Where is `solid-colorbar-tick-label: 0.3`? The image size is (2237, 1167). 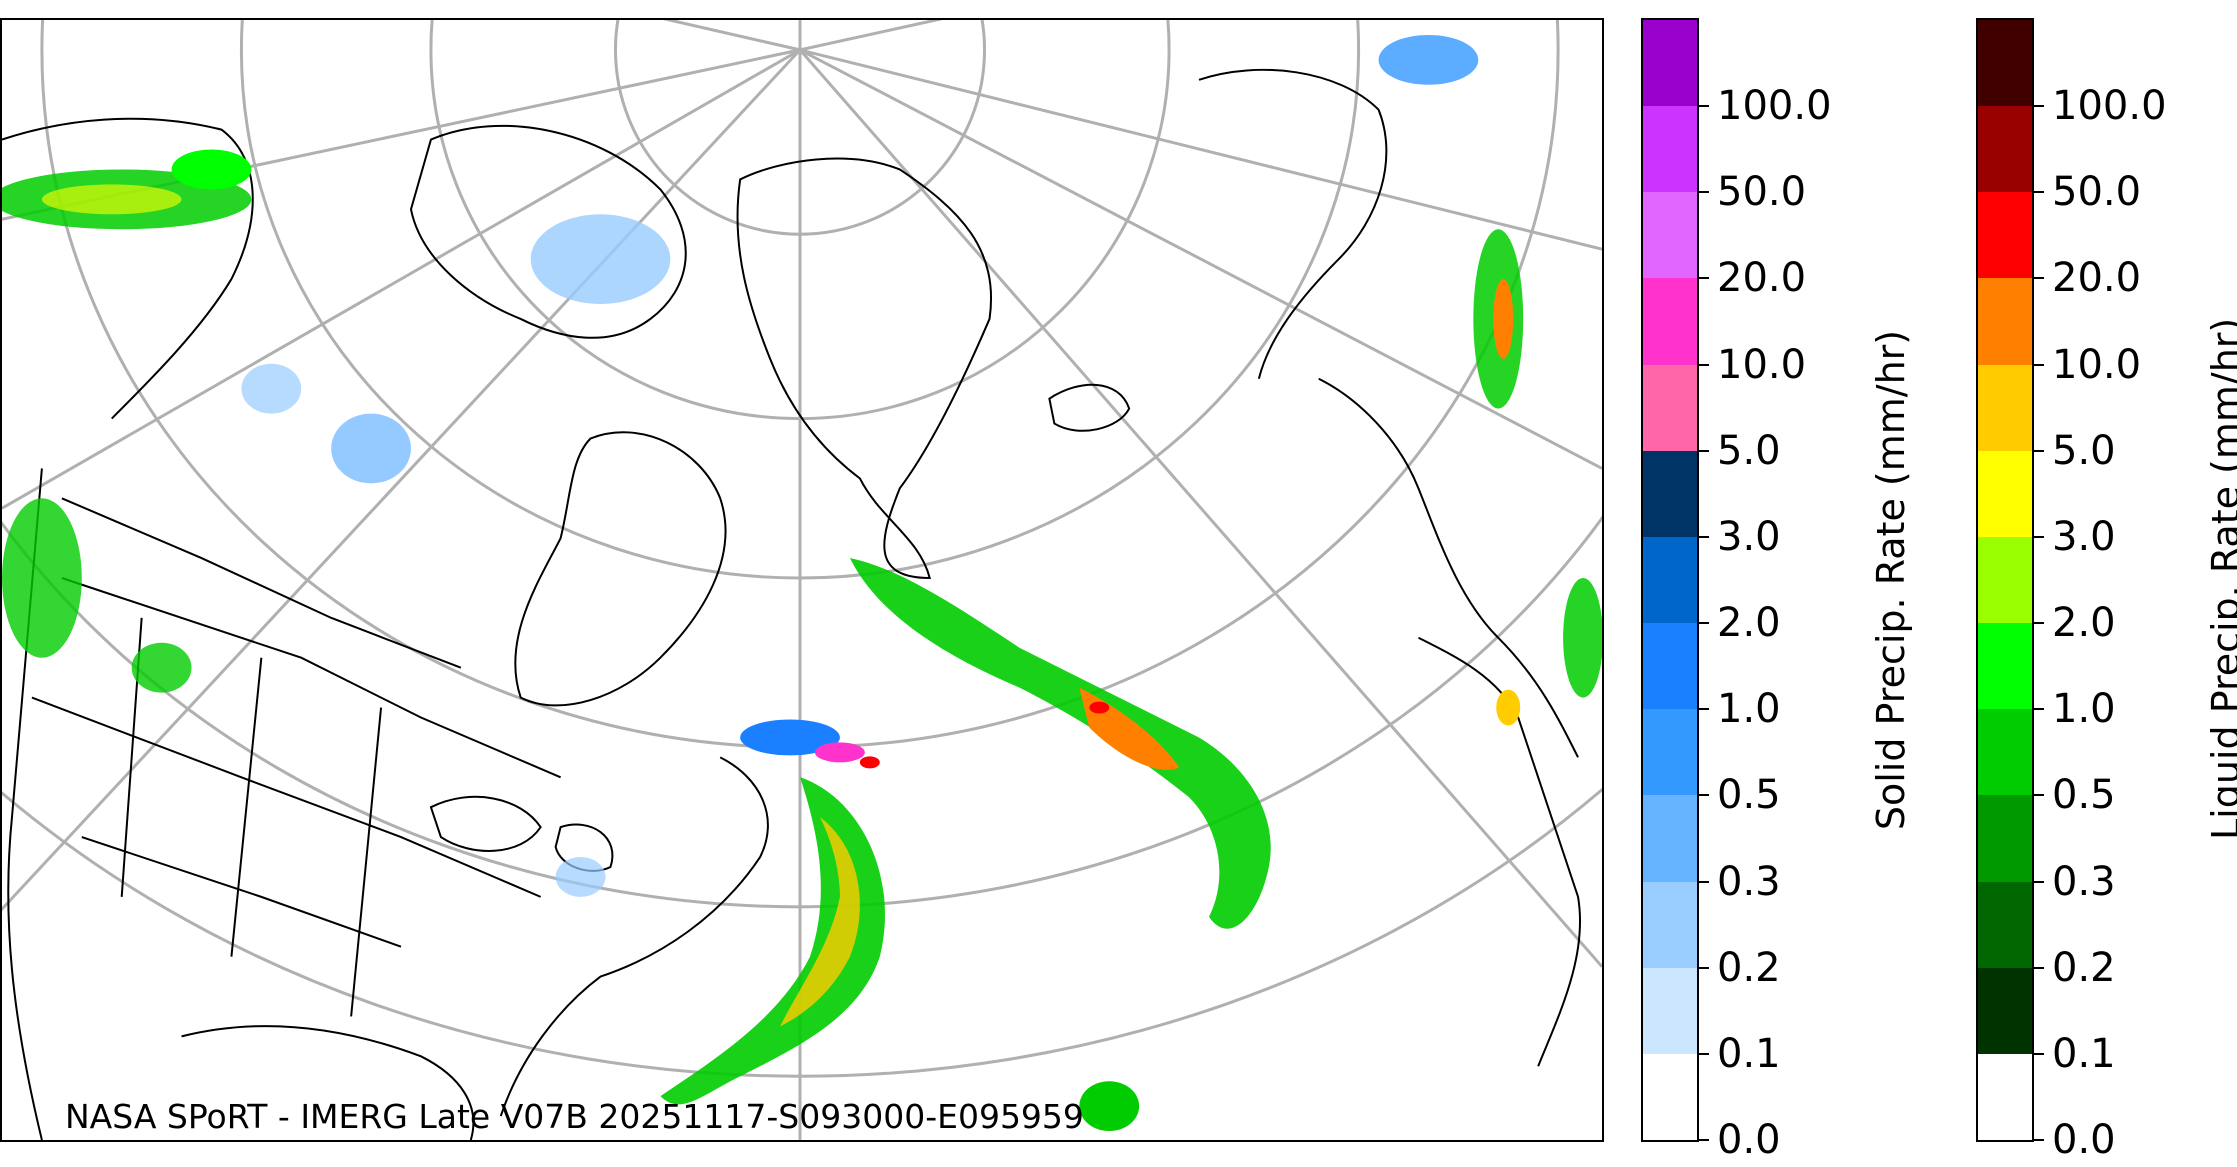
solid-colorbar-tick-label: 0.3 is located at coordinates (1749, 881).